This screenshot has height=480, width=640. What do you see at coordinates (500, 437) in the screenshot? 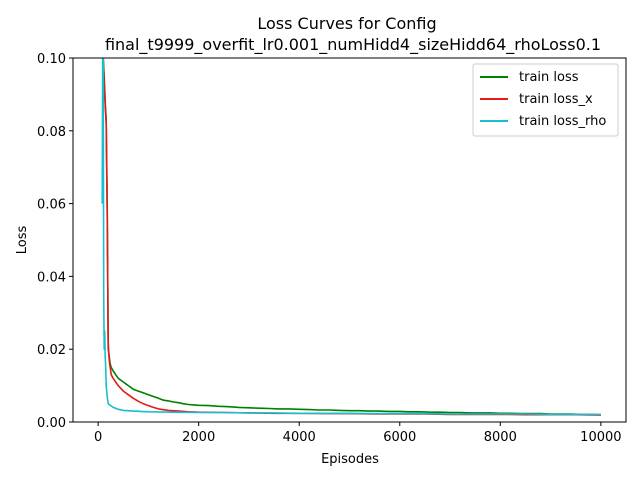
I see `x-tick-label: 8000` at bounding box center [500, 437].